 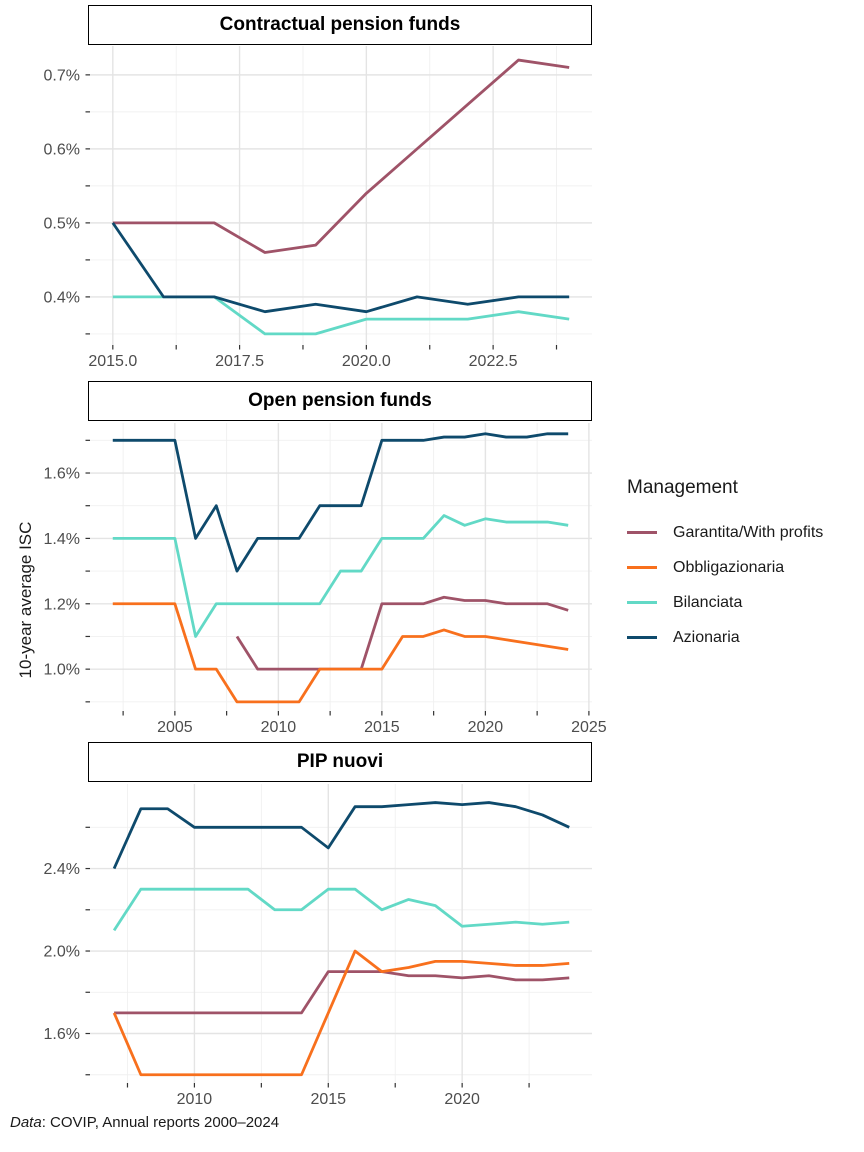 I want to click on legend-title: Management, so click(x=682, y=487).